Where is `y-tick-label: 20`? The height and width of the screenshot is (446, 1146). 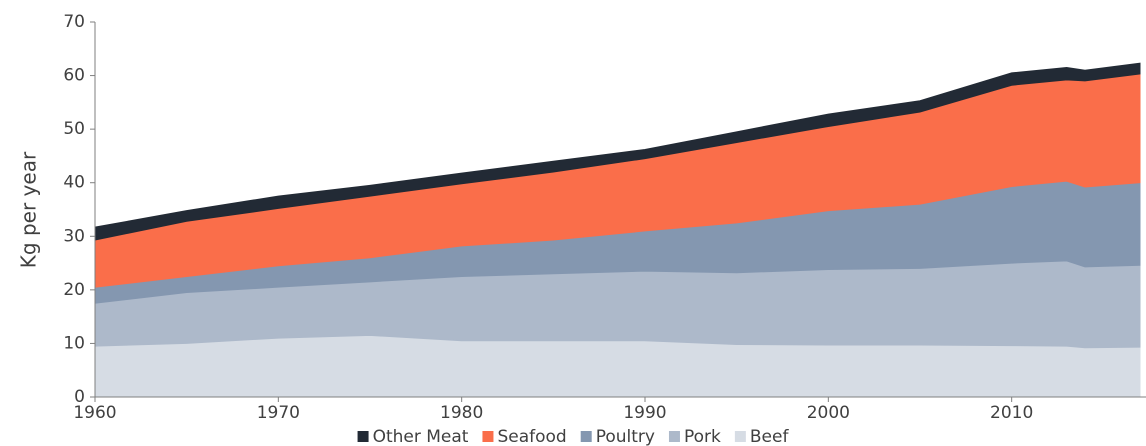 y-tick-label: 20 is located at coordinates (74, 290).